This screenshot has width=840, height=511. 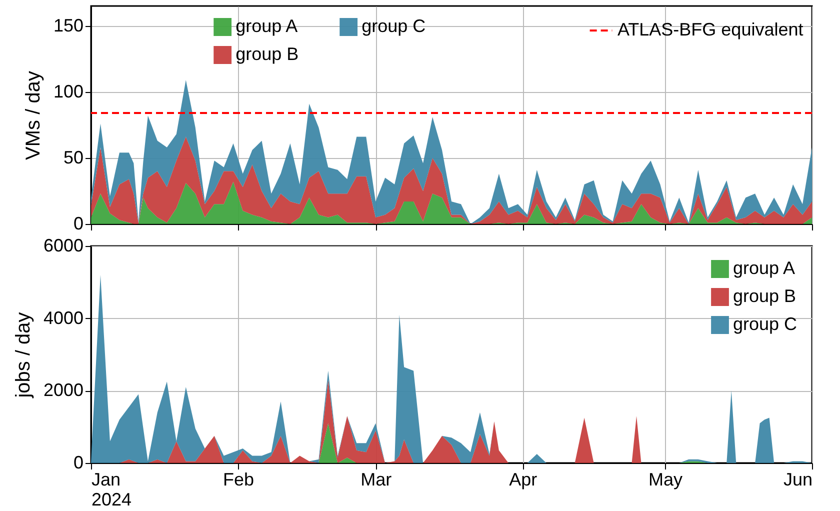 What do you see at coordinates (73, 157) in the screenshot?
I see `y-tick-label: 50` at bounding box center [73, 157].